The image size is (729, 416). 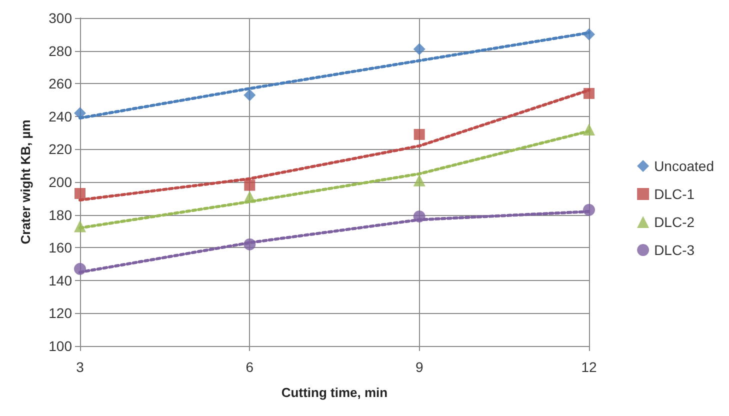 What do you see at coordinates (60, 50) in the screenshot?
I see `y-tick-label: 280` at bounding box center [60, 50].